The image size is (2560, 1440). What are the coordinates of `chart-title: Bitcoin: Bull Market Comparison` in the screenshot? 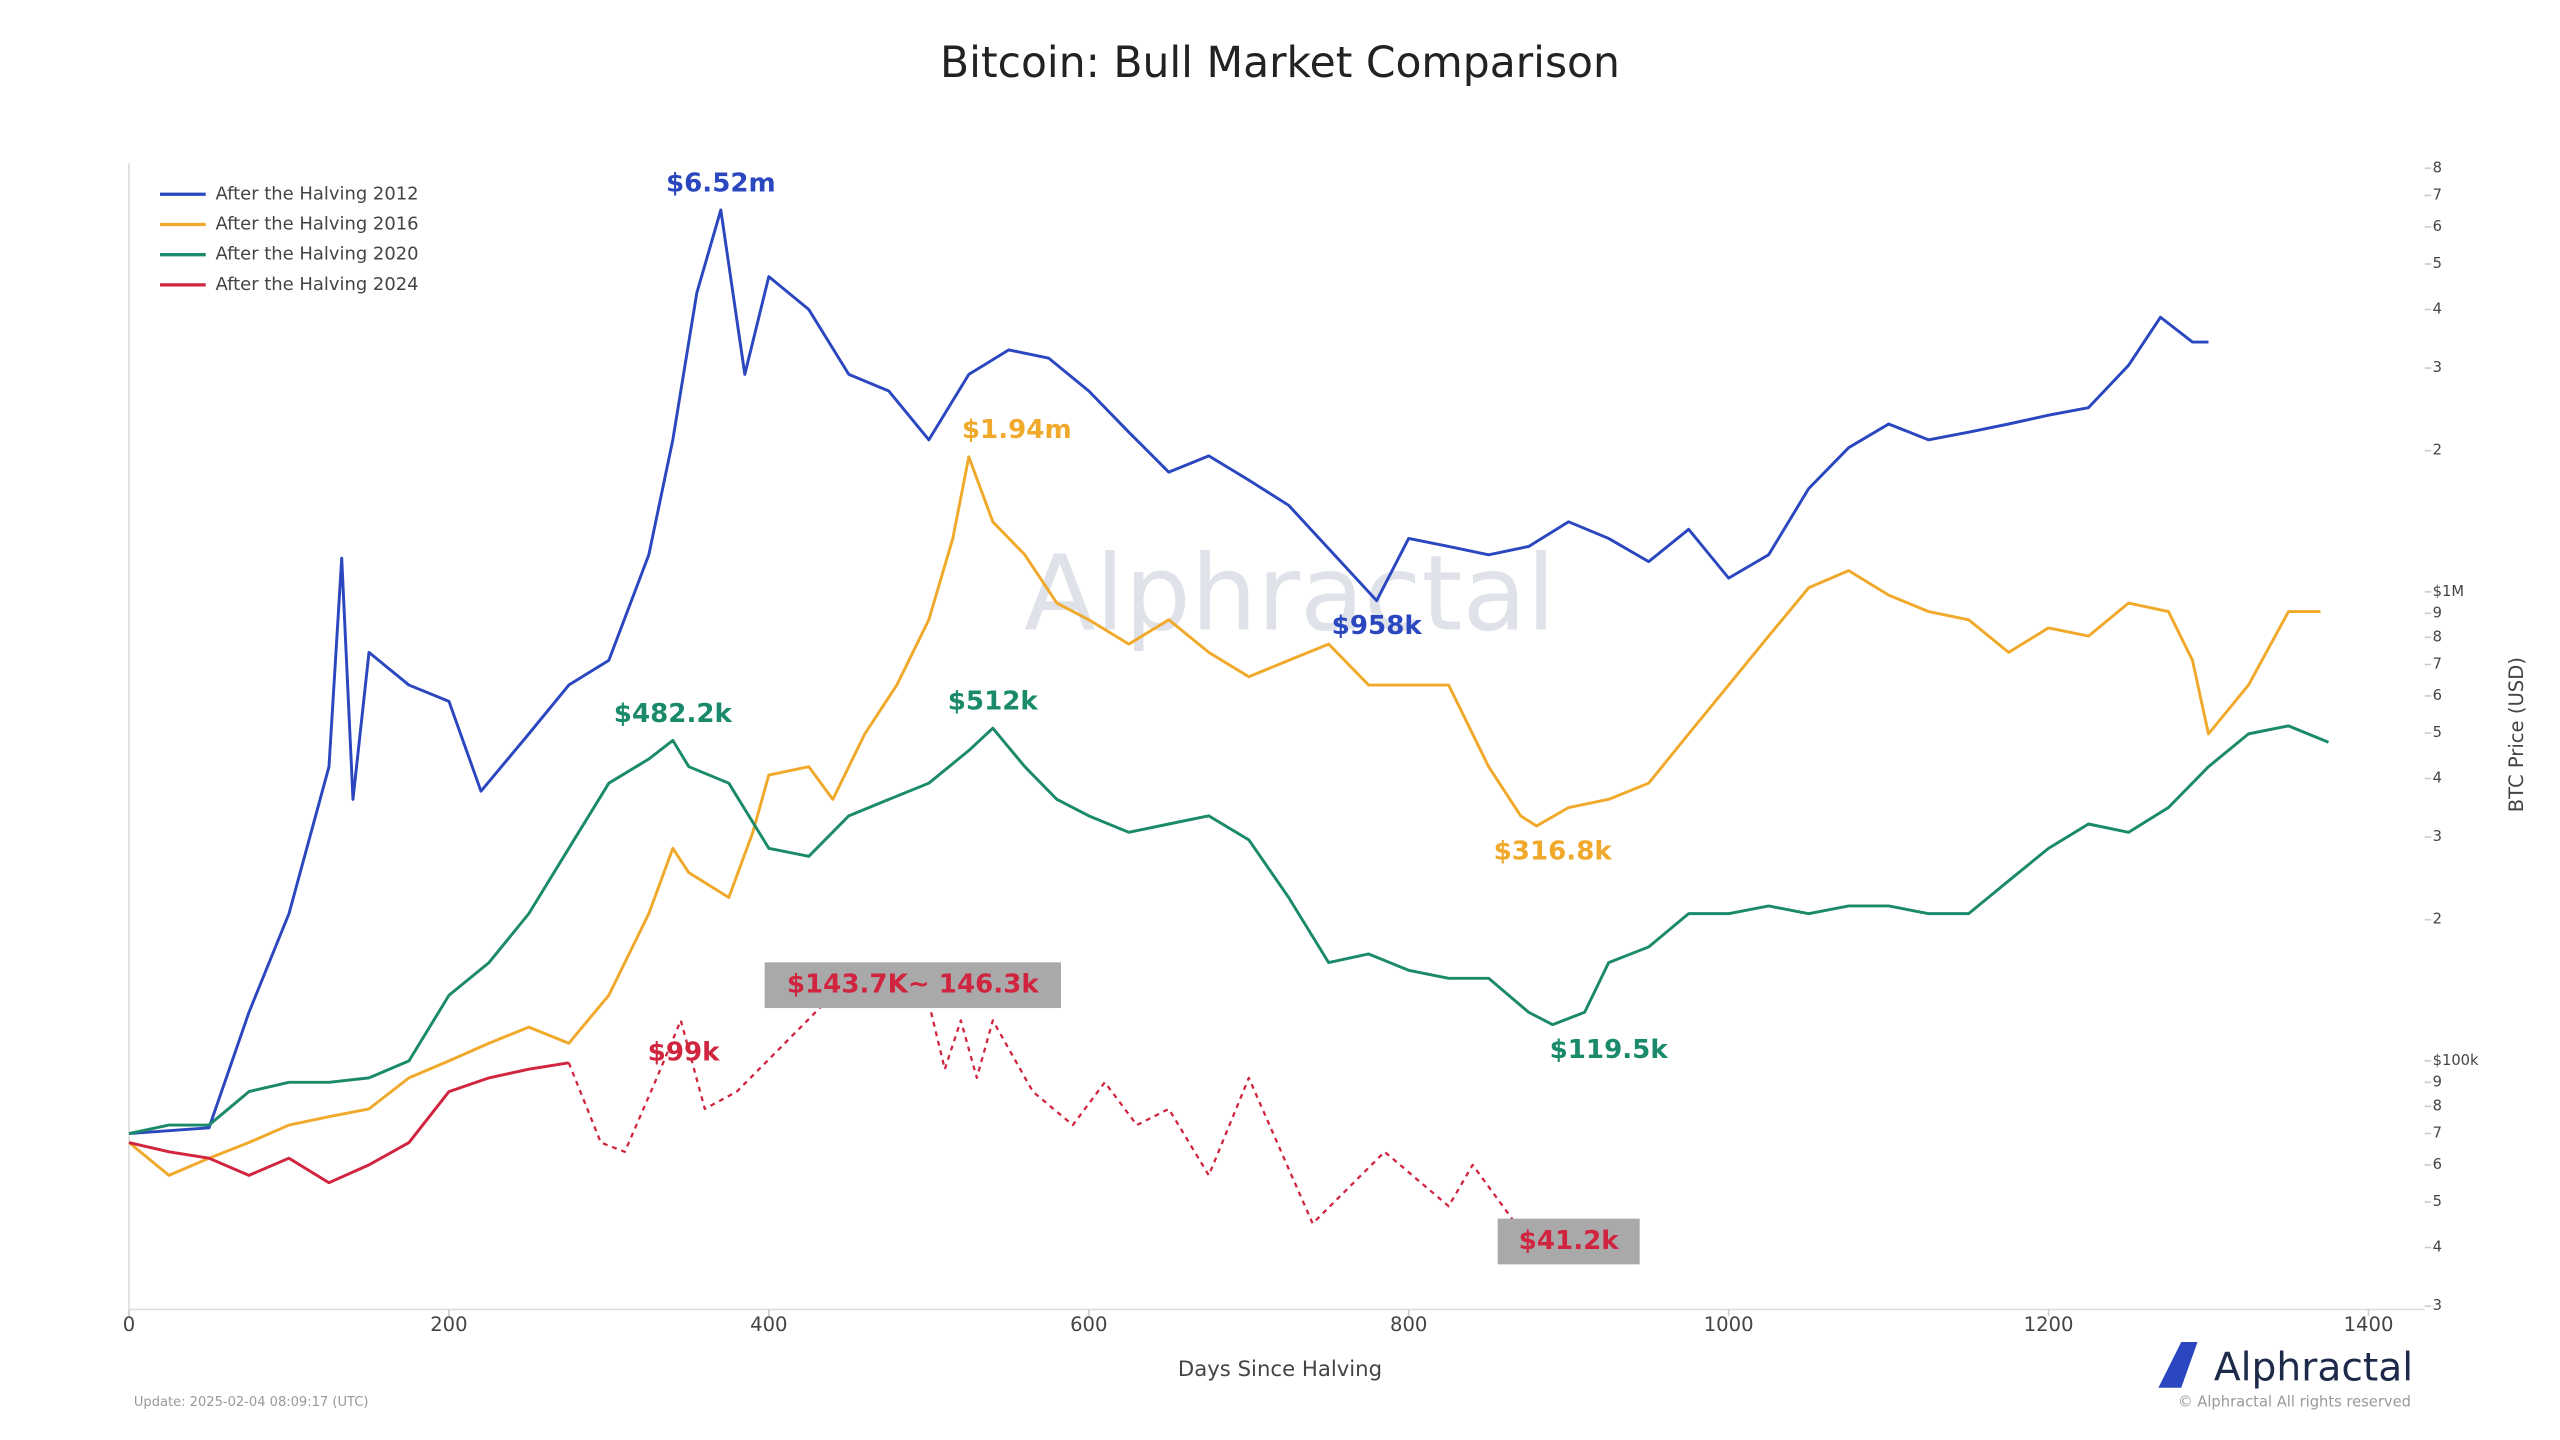 It's located at (1280, 63).